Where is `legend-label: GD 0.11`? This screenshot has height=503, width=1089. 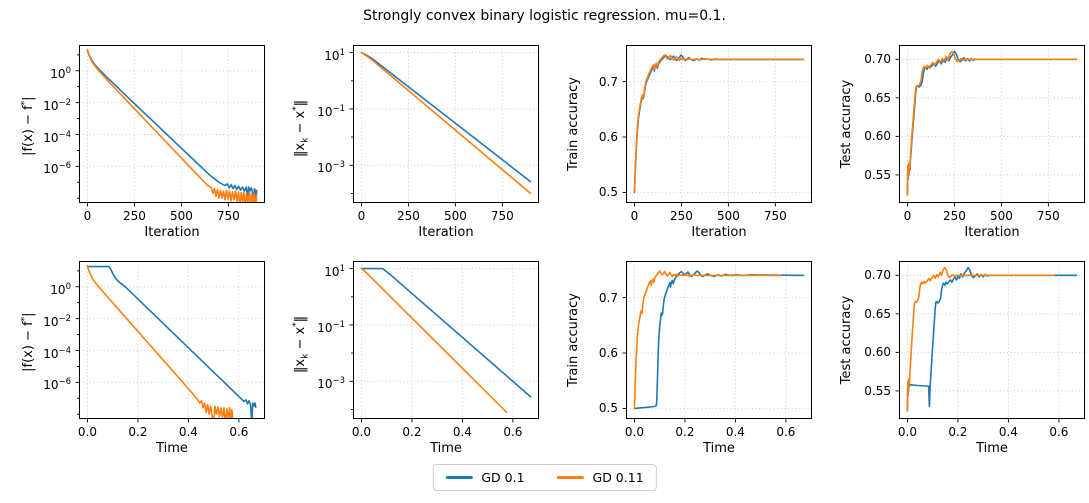 legend-label: GD 0.11 is located at coordinates (618, 477).